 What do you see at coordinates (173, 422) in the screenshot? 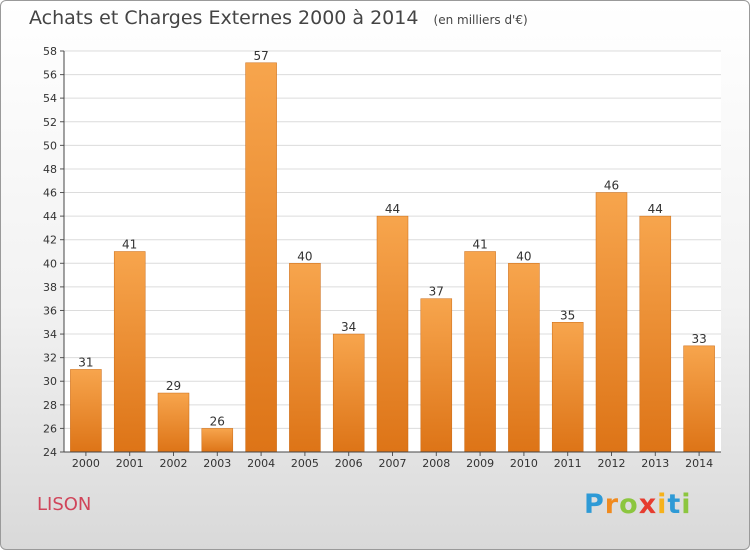
I see `bar-2002` at bounding box center [173, 422].